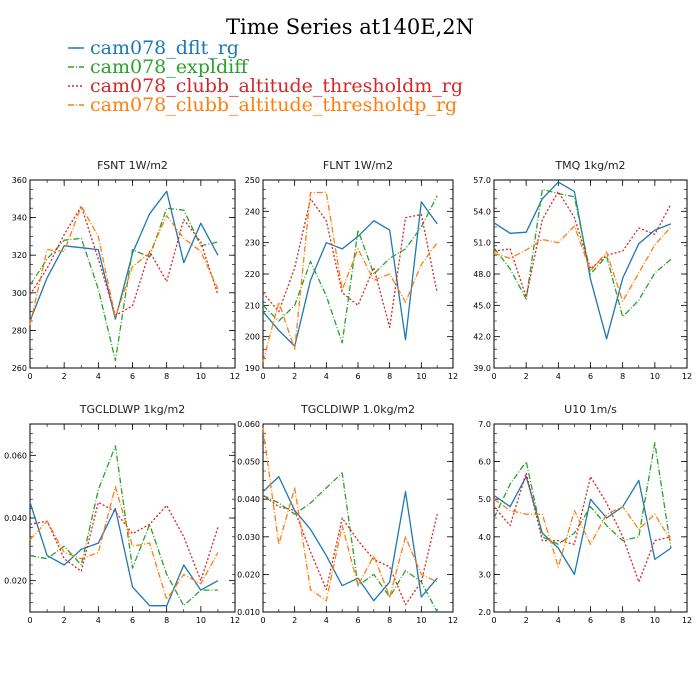 The image size is (700, 700). I want to click on legend-label: cam078_expldiff, so click(169, 67).